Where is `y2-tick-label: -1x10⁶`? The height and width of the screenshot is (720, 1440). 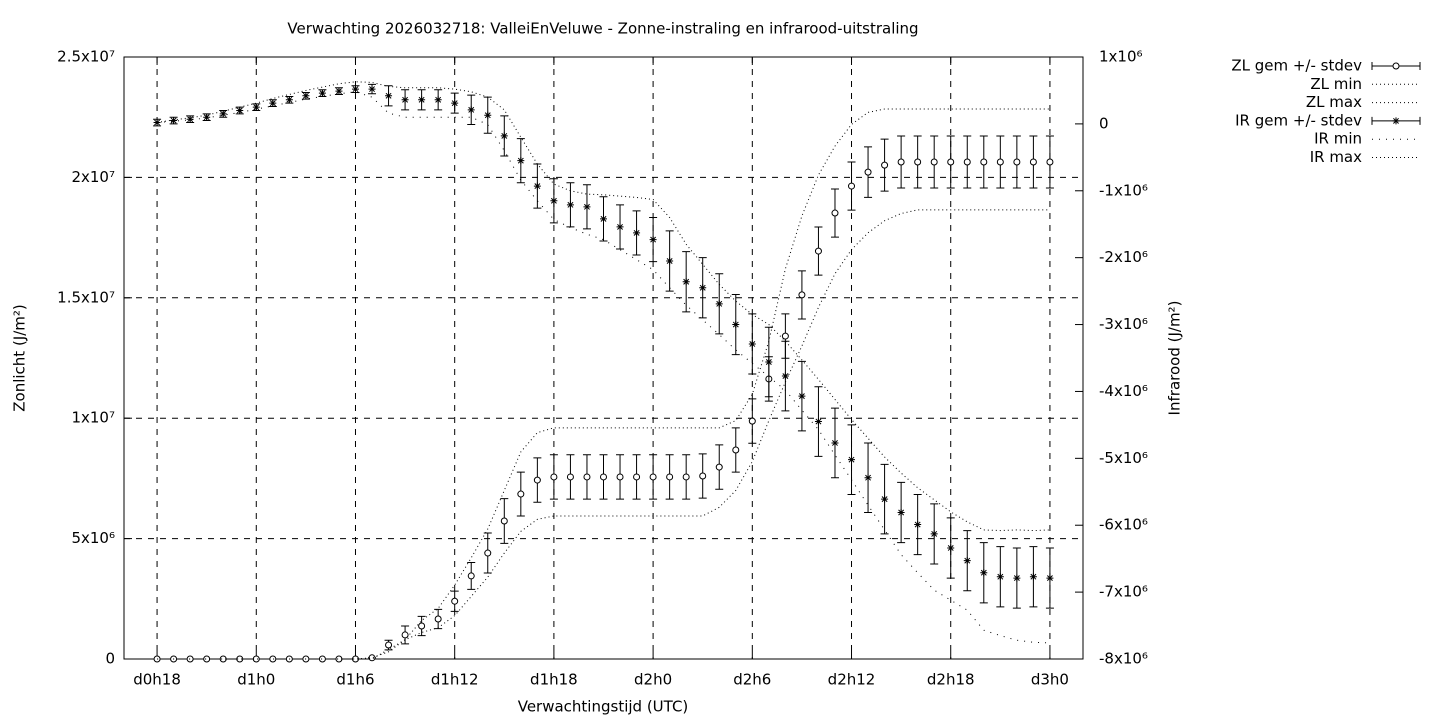 y2-tick-label: -1x10⁶ is located at coordinates (1123, 190).